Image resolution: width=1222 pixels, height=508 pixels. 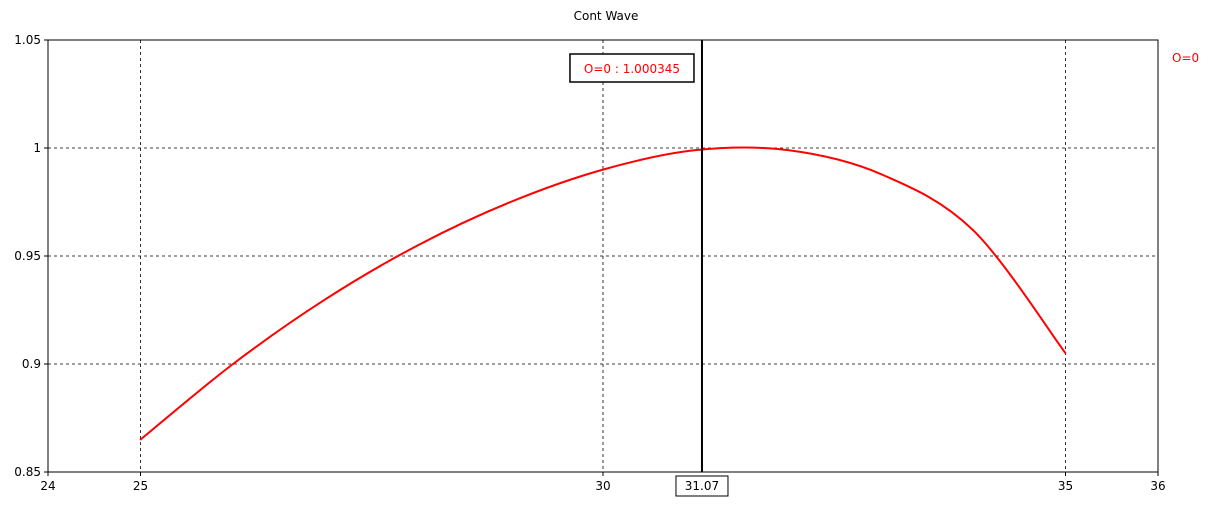 I want to click on y-tick-label: 0.85, so click(x=27, y=472).